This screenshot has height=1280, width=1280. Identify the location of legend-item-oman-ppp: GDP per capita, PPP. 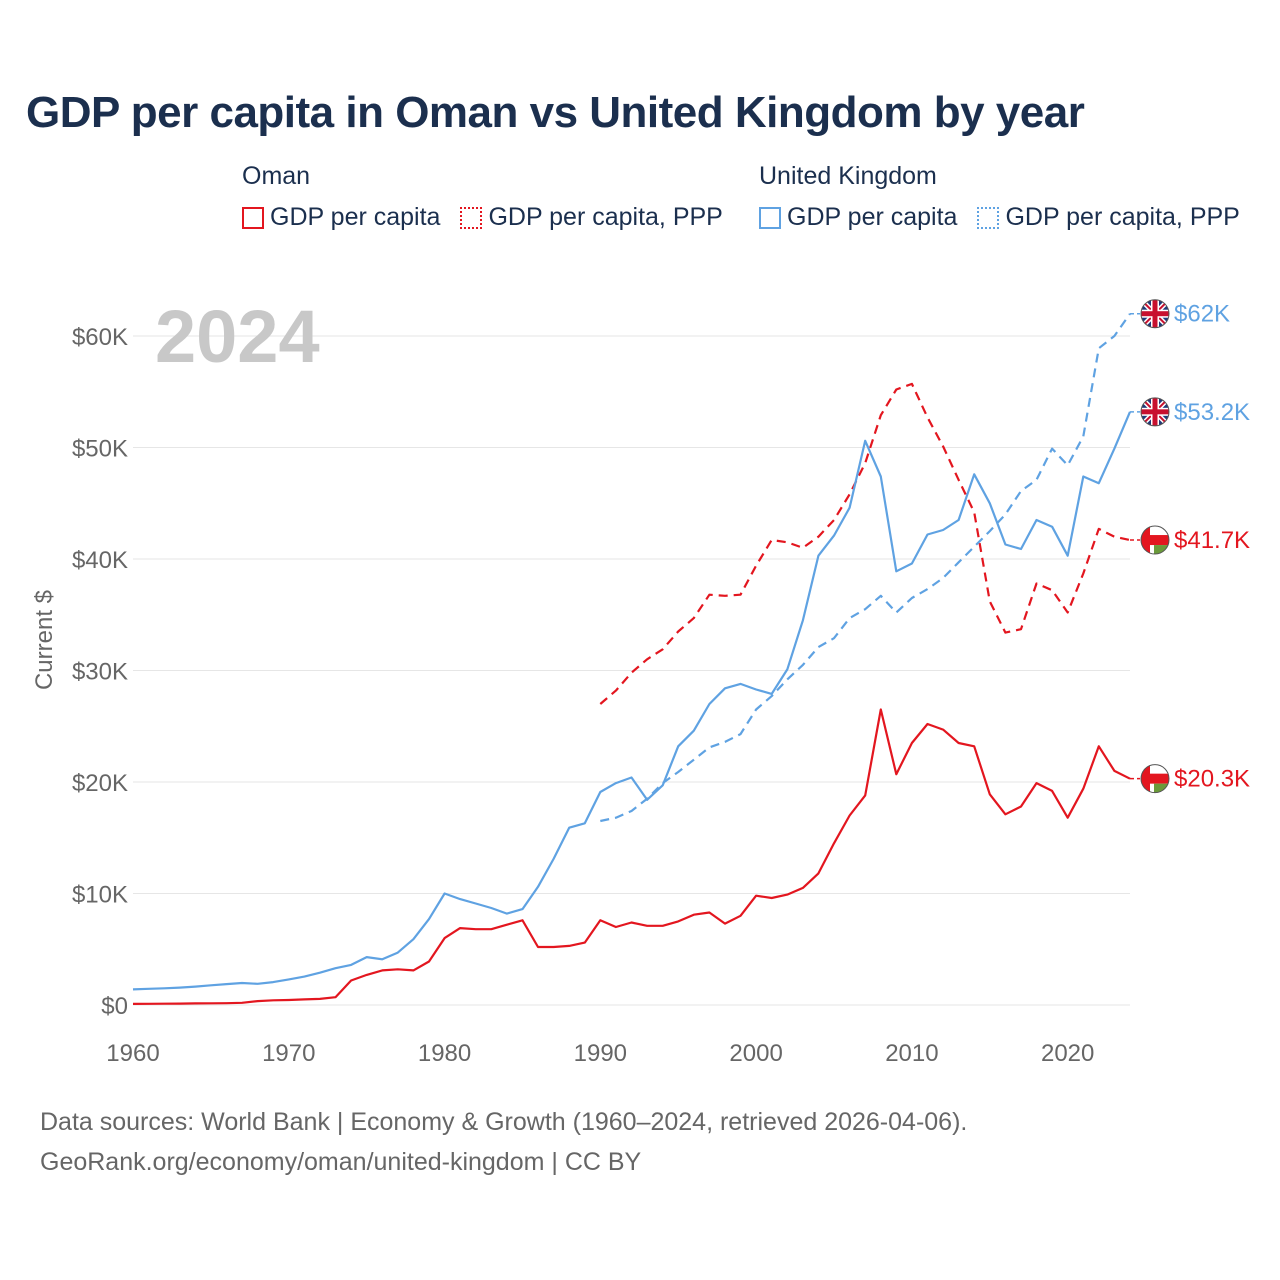
(591, 217).